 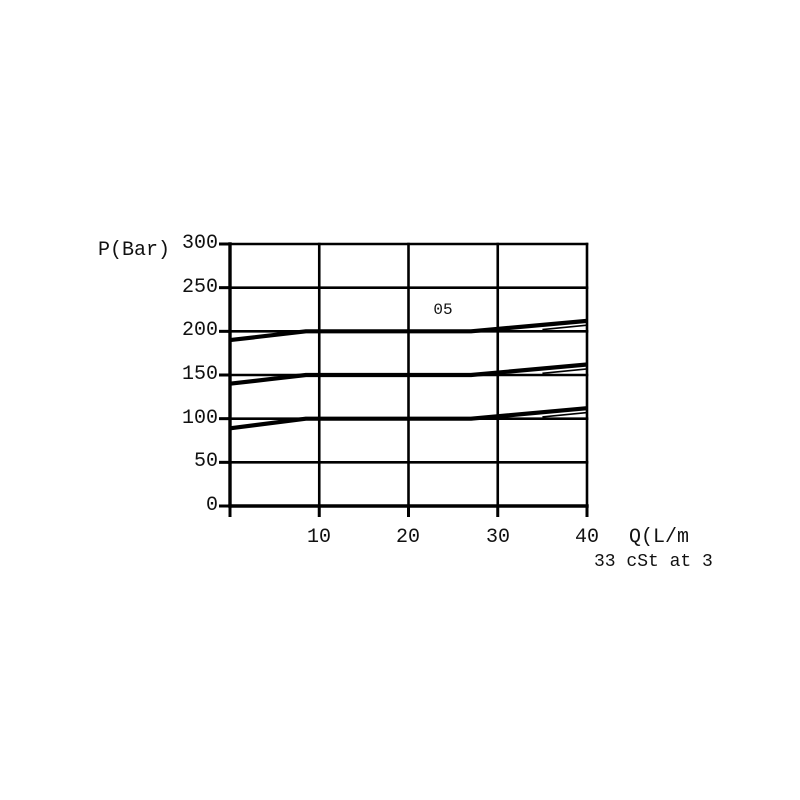 I want to click on y-tick-label-0: 0, so click(x=211, y=505).